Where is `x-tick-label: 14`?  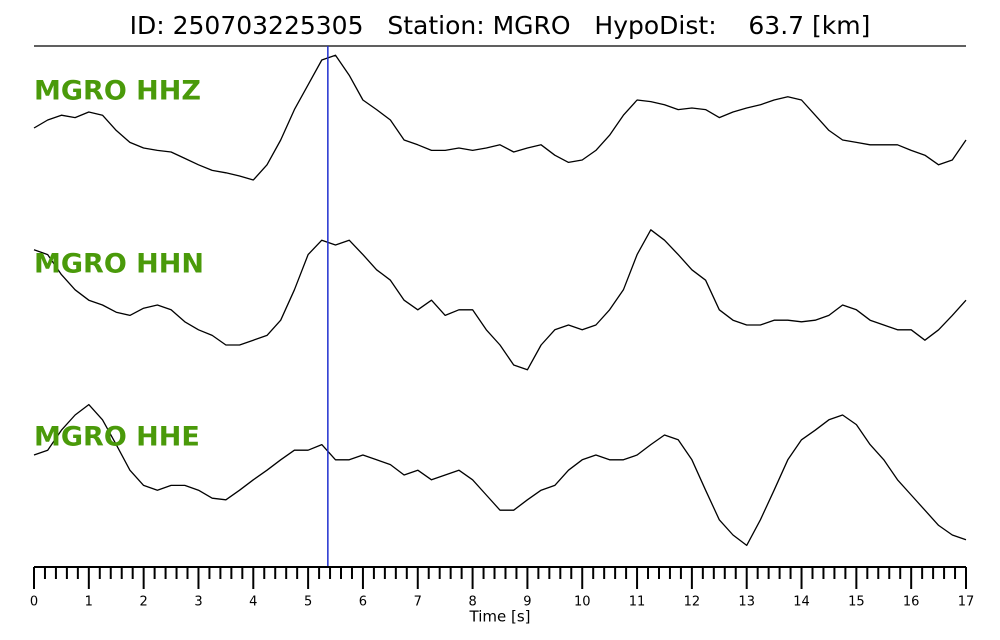 x-tick-label: 14 is located at coordinates (801, 602).